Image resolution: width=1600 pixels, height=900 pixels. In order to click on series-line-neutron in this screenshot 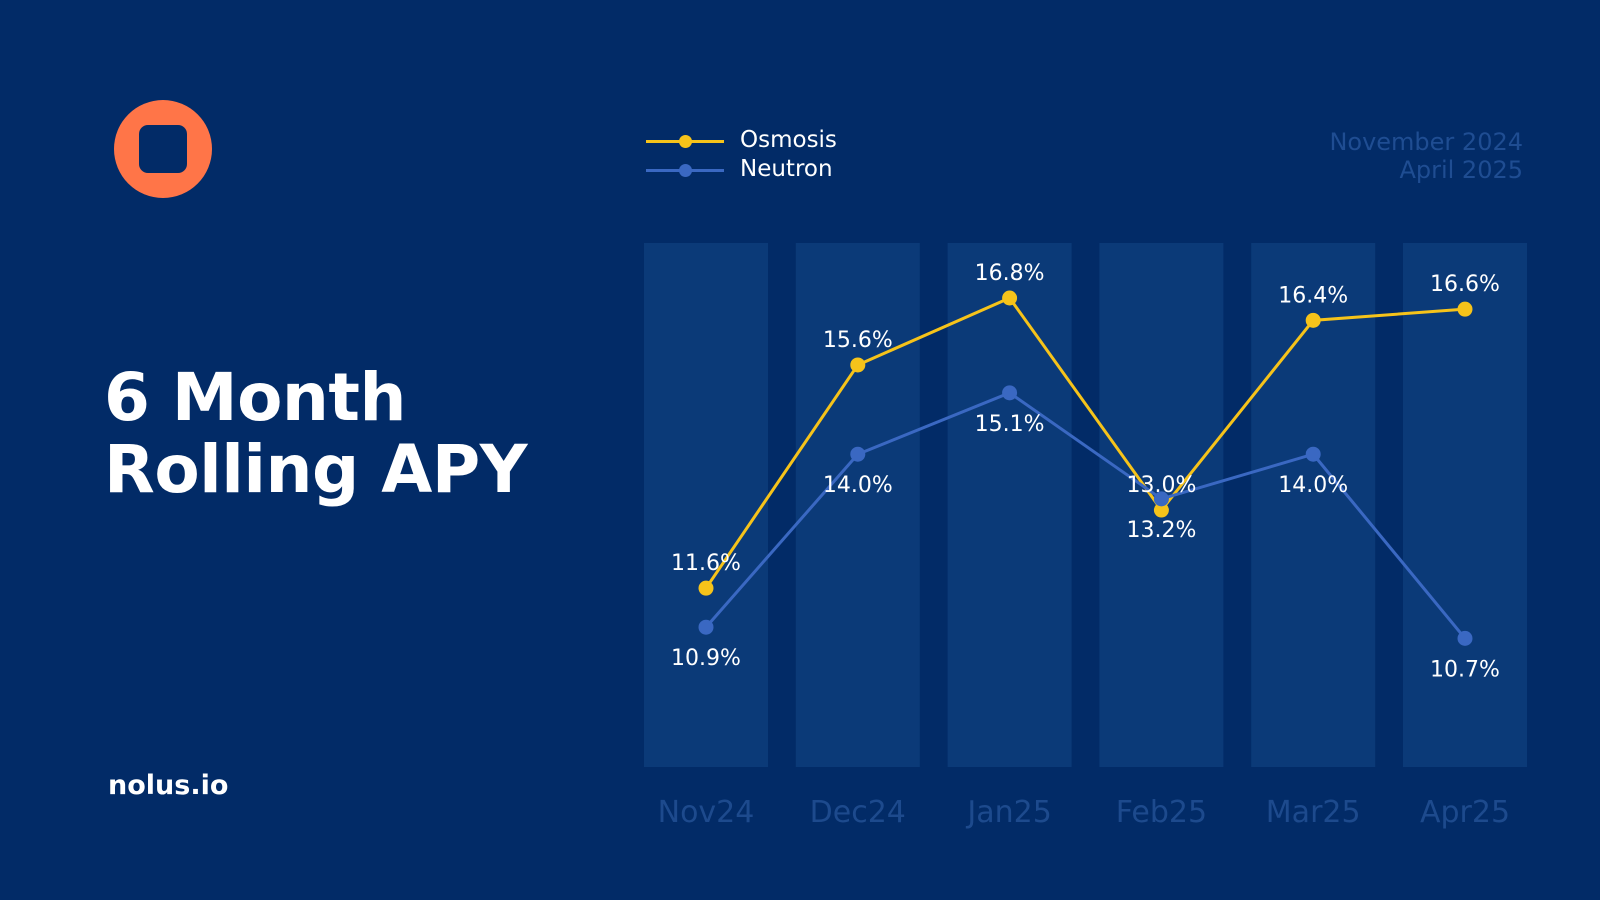, I will do `click(1085, 515)`.